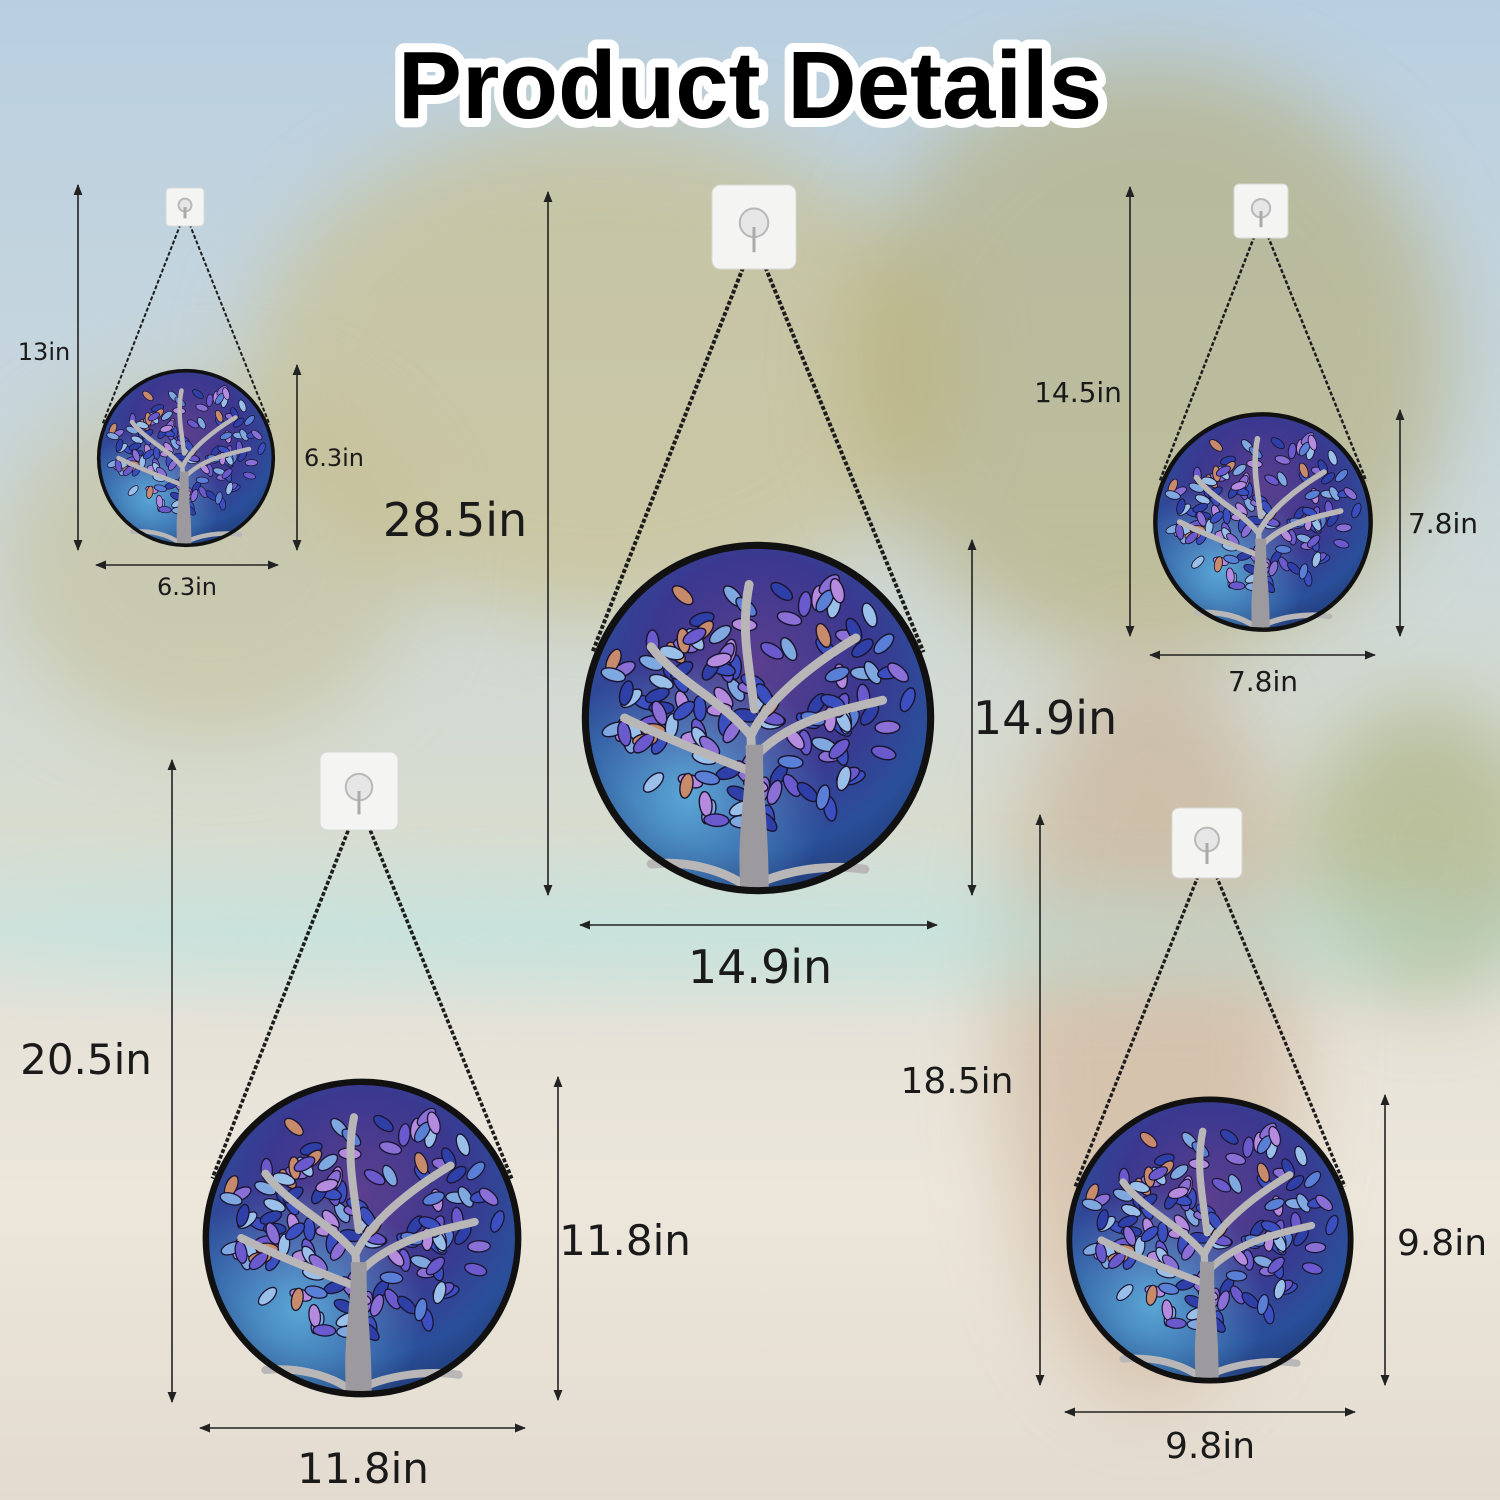 The height and width of the screenshot is (1500, 1500). I want to click on diameter-width-label: 11.8in, so click(363, 1468).